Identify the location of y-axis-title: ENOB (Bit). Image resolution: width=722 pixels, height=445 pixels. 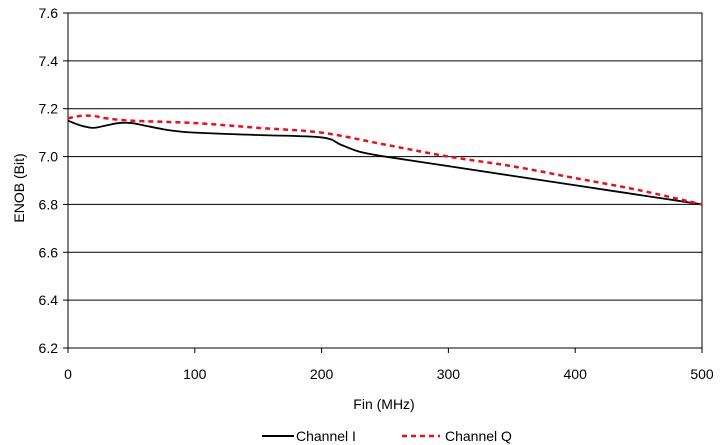
(19, 187).